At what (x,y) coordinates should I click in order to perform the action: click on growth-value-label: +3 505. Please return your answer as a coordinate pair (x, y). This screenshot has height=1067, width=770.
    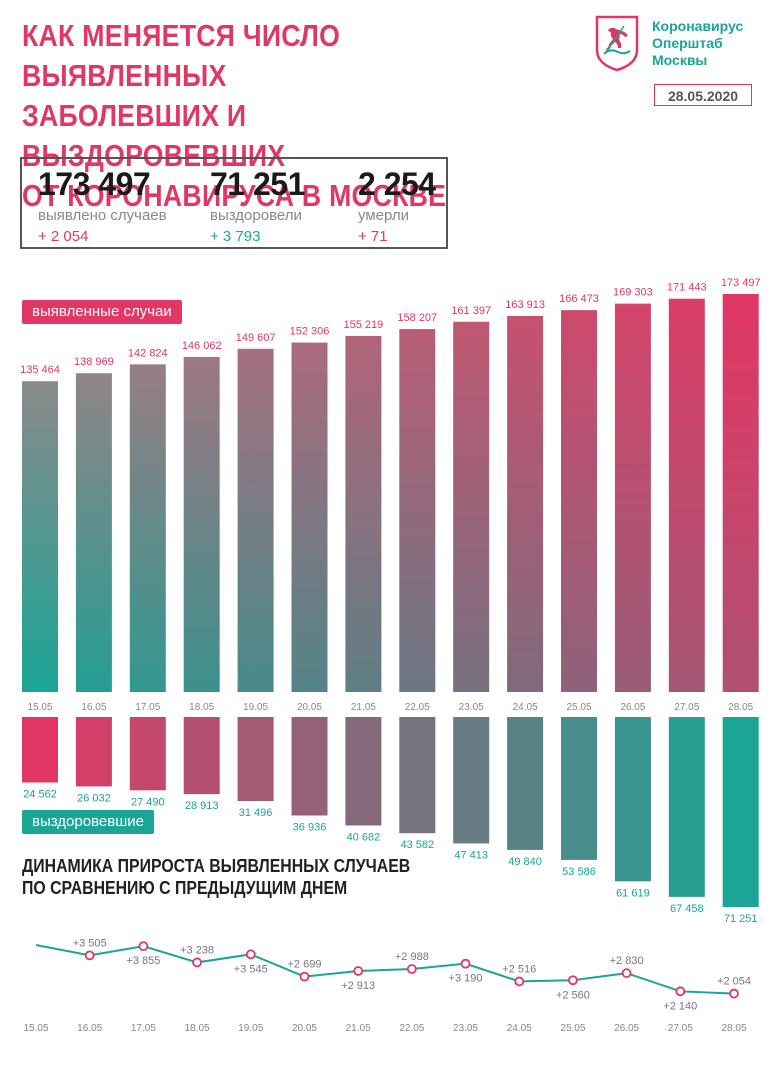
    Looking at the image, I should click on (90, 943).